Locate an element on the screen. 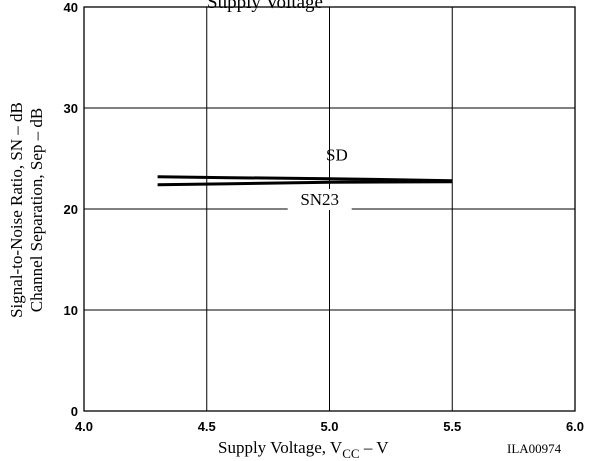  y-tick-label: 40 is located at coordinates (71, 7).